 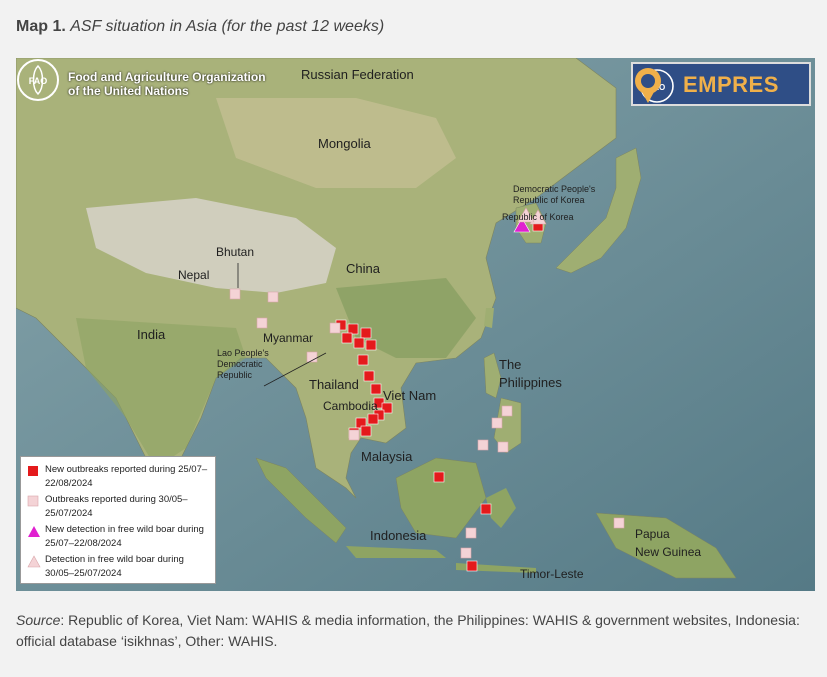 I want to click on label-philippines-2: Philippines, so click(x=530, y=382).